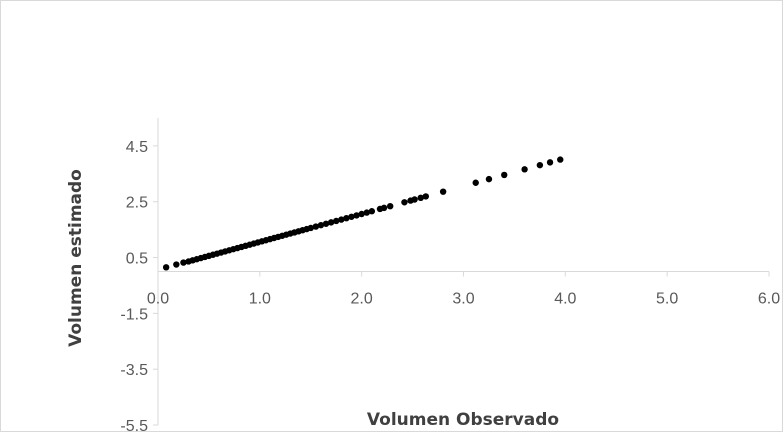  What do you see at coordinates (260, 299) in the screenshot?
I see `x-tick-label: 1.0` at bounding box center [260, 299].